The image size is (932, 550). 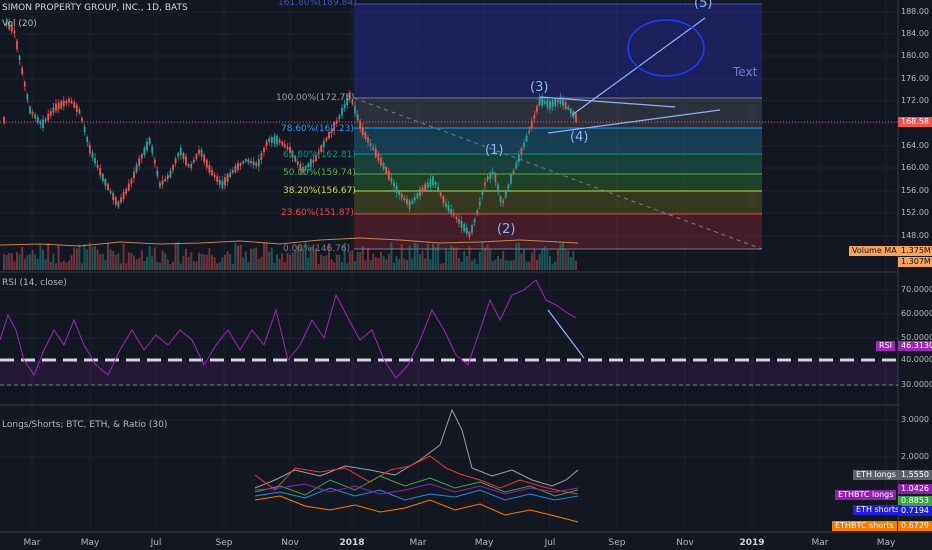 I want to click on rsi-band, so click(x=449, y=372).